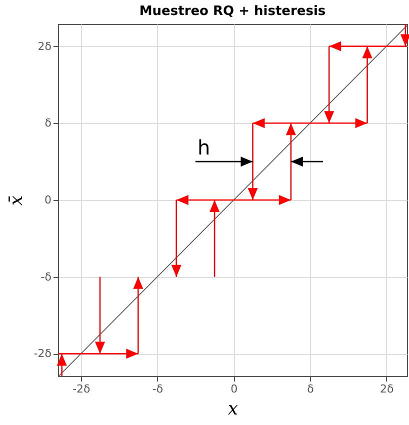  What do you see at coordinates (45, 46) in the screenshot?
I see `y-tick-label: 2δ` at bounding box center [45, 46].